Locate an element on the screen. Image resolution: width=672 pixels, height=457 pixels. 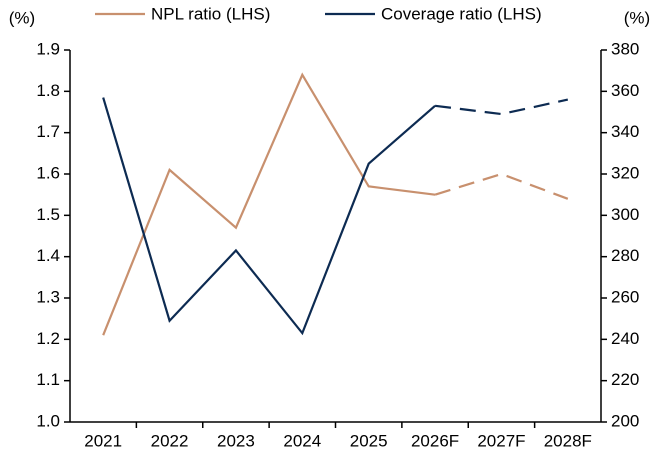
y2-tick-label: 320 is located at coordinates (625, 172).